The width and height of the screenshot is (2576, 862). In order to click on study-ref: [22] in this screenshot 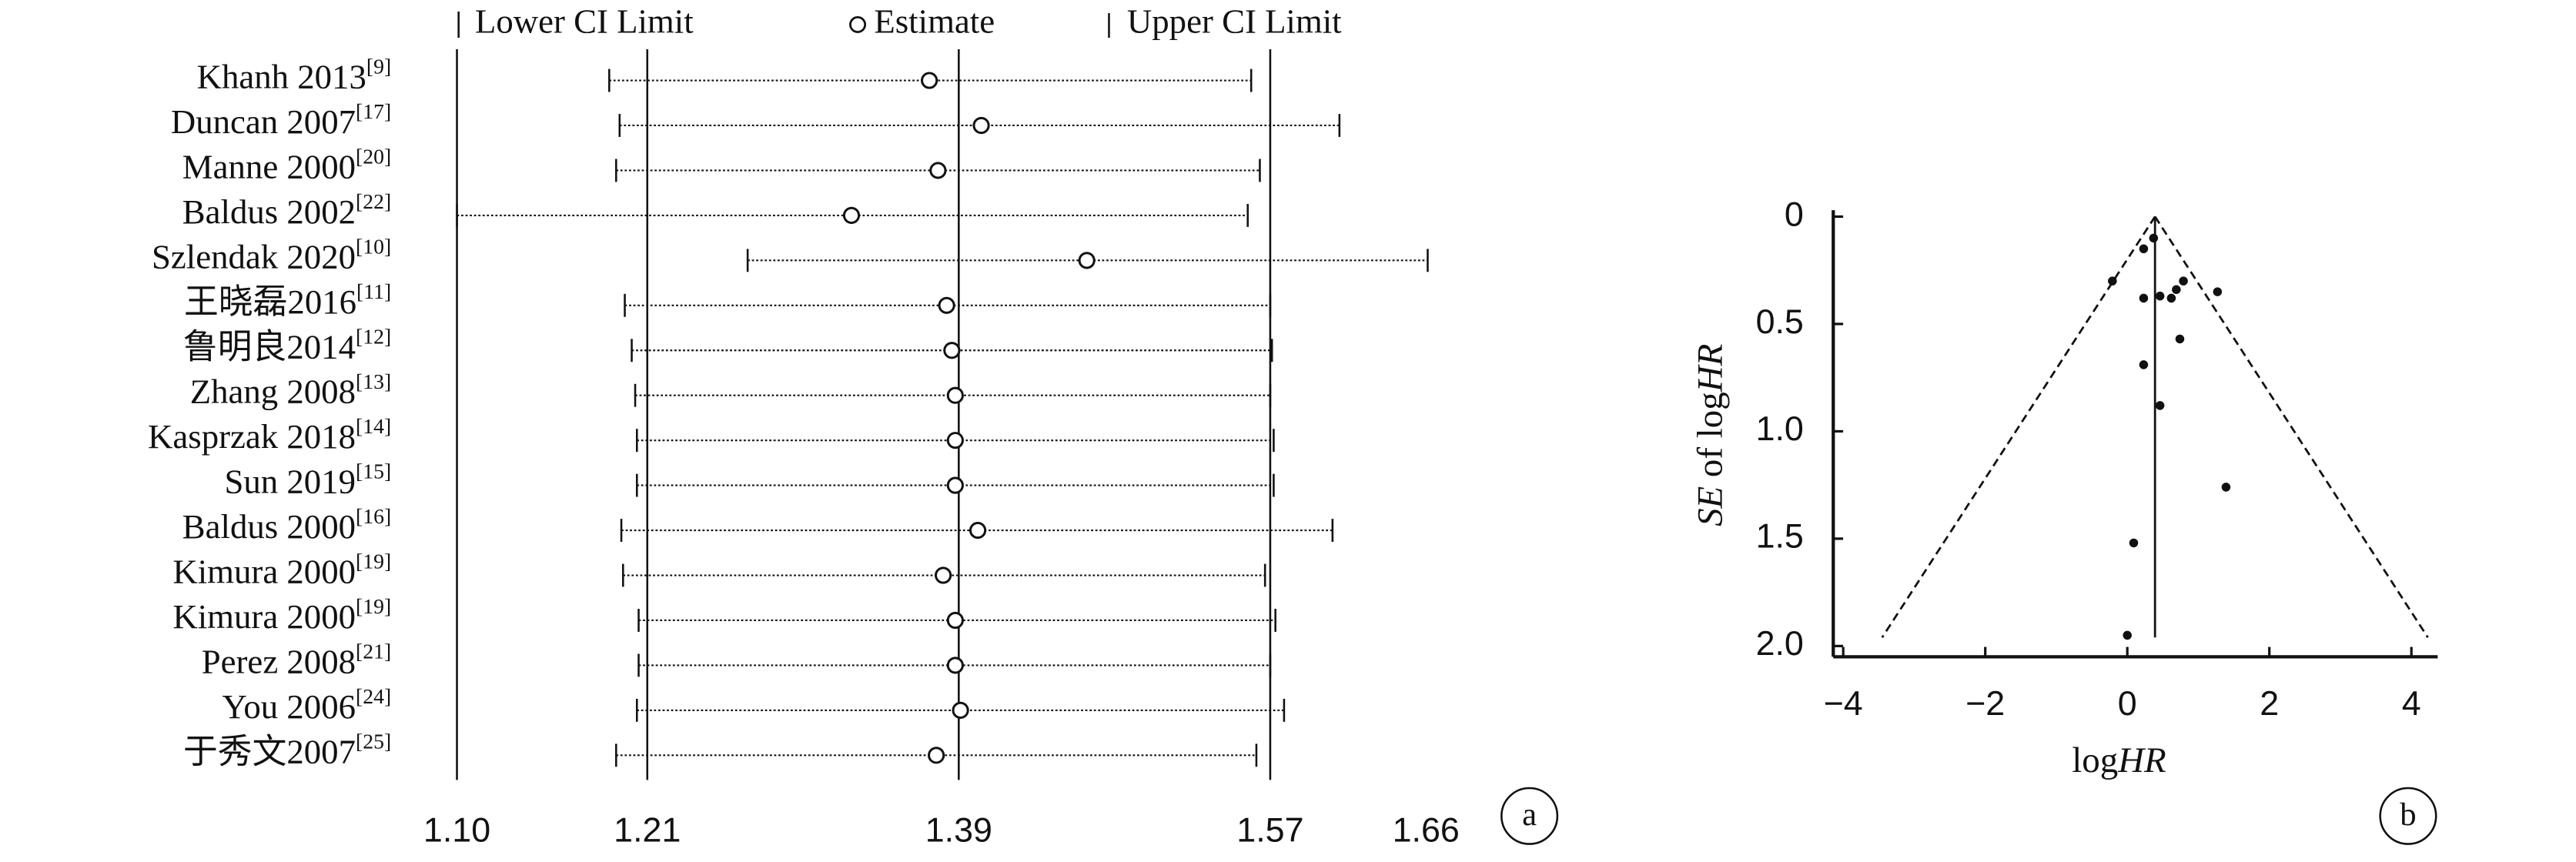, I will do `click(374, 201)`.